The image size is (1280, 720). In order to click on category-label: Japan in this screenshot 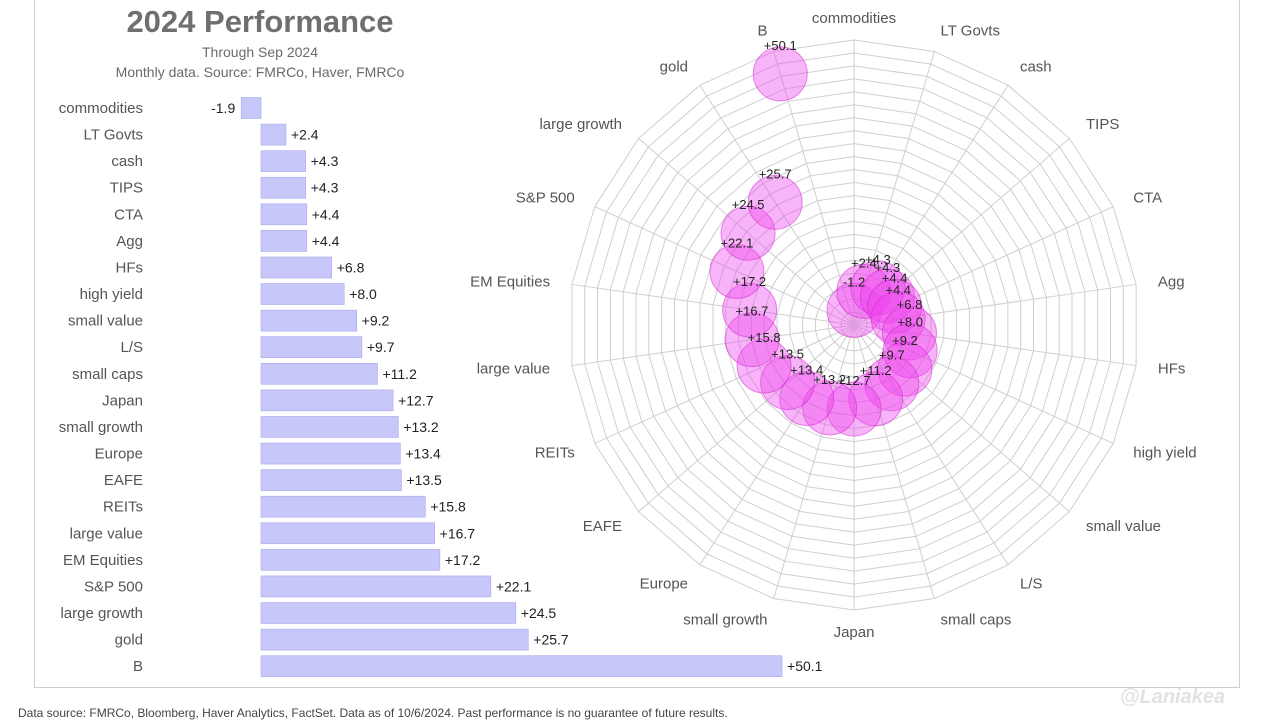, I will do `click(122, 400)`.